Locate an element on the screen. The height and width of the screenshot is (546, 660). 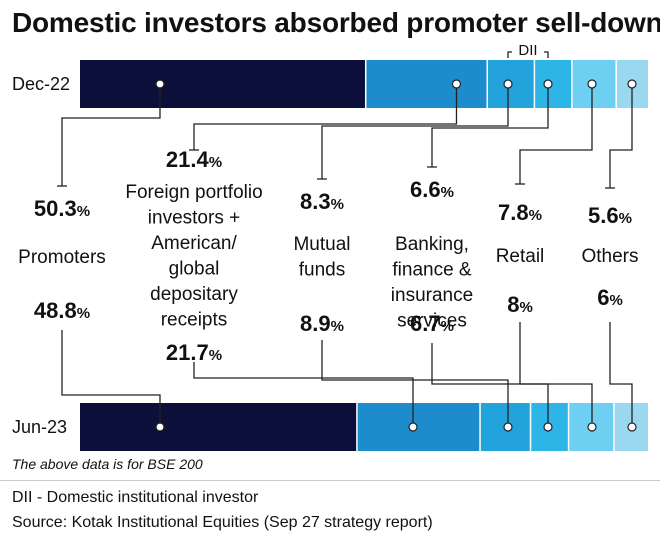
connector-dec22-others is located at coordinates (621, 136).